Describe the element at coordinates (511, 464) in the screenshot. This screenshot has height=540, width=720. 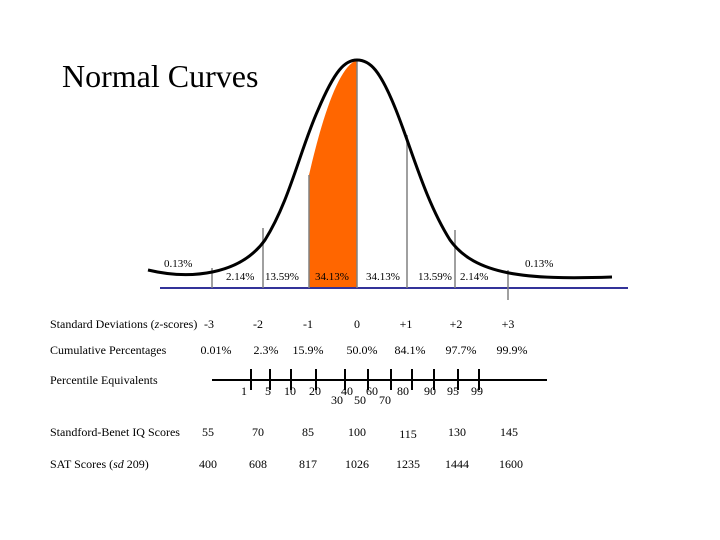
I see `sat-value: 1600` at that location.